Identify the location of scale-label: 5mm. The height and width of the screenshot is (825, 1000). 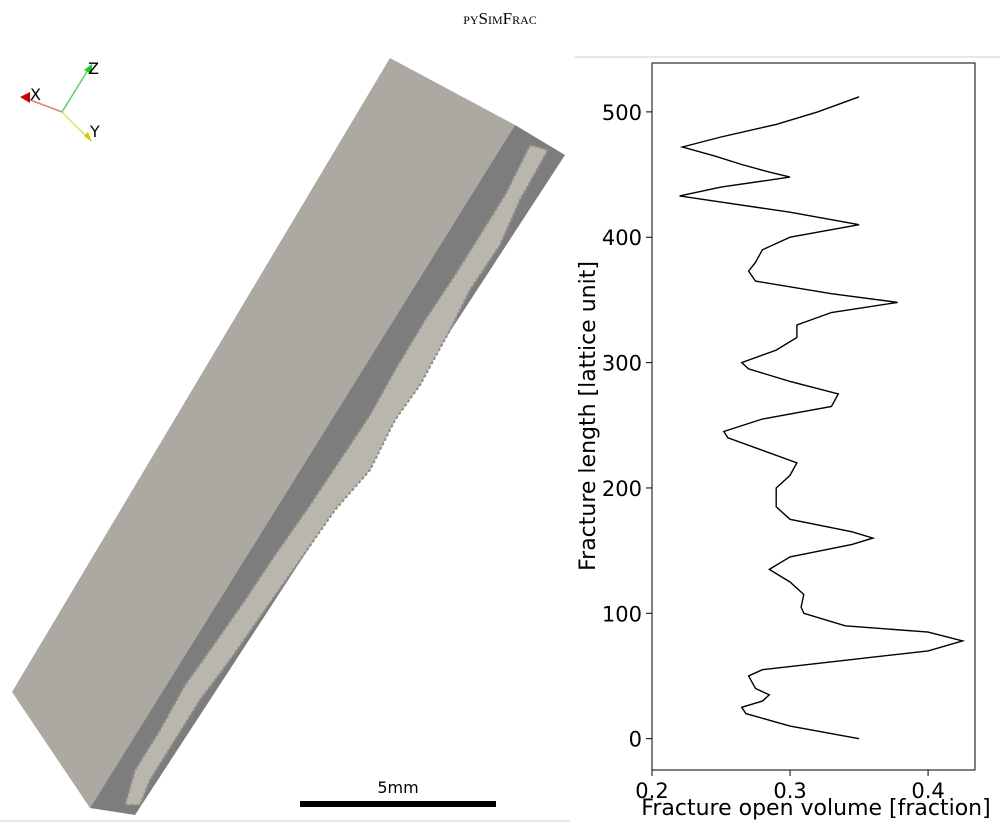
(397, 787).